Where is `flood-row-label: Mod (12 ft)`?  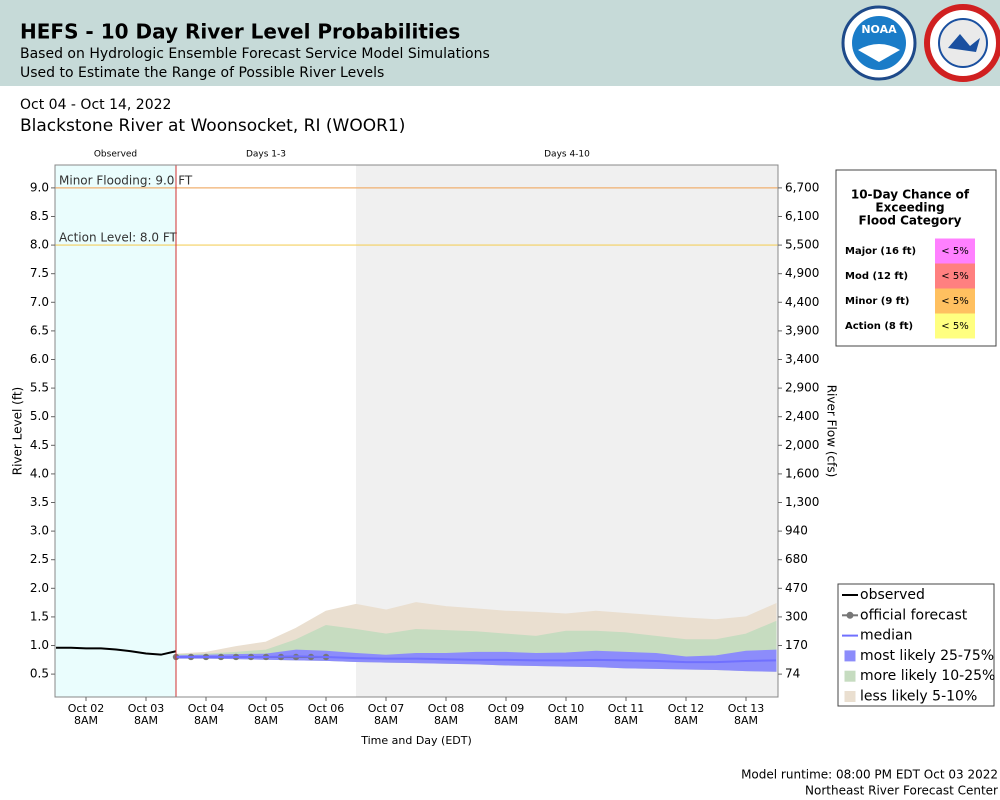 flood-row-label: Mod (12 ft) is located at coordinates (876, 276).